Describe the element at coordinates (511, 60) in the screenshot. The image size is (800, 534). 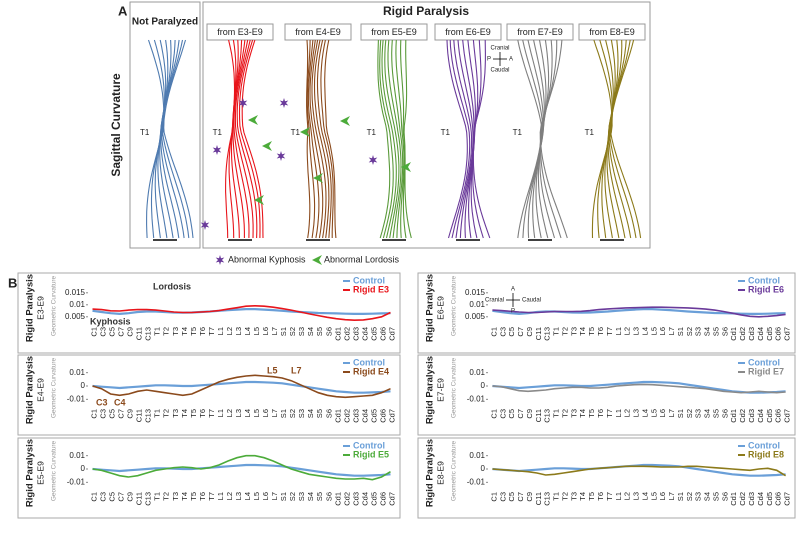
I see `compass-label: A` at that location.